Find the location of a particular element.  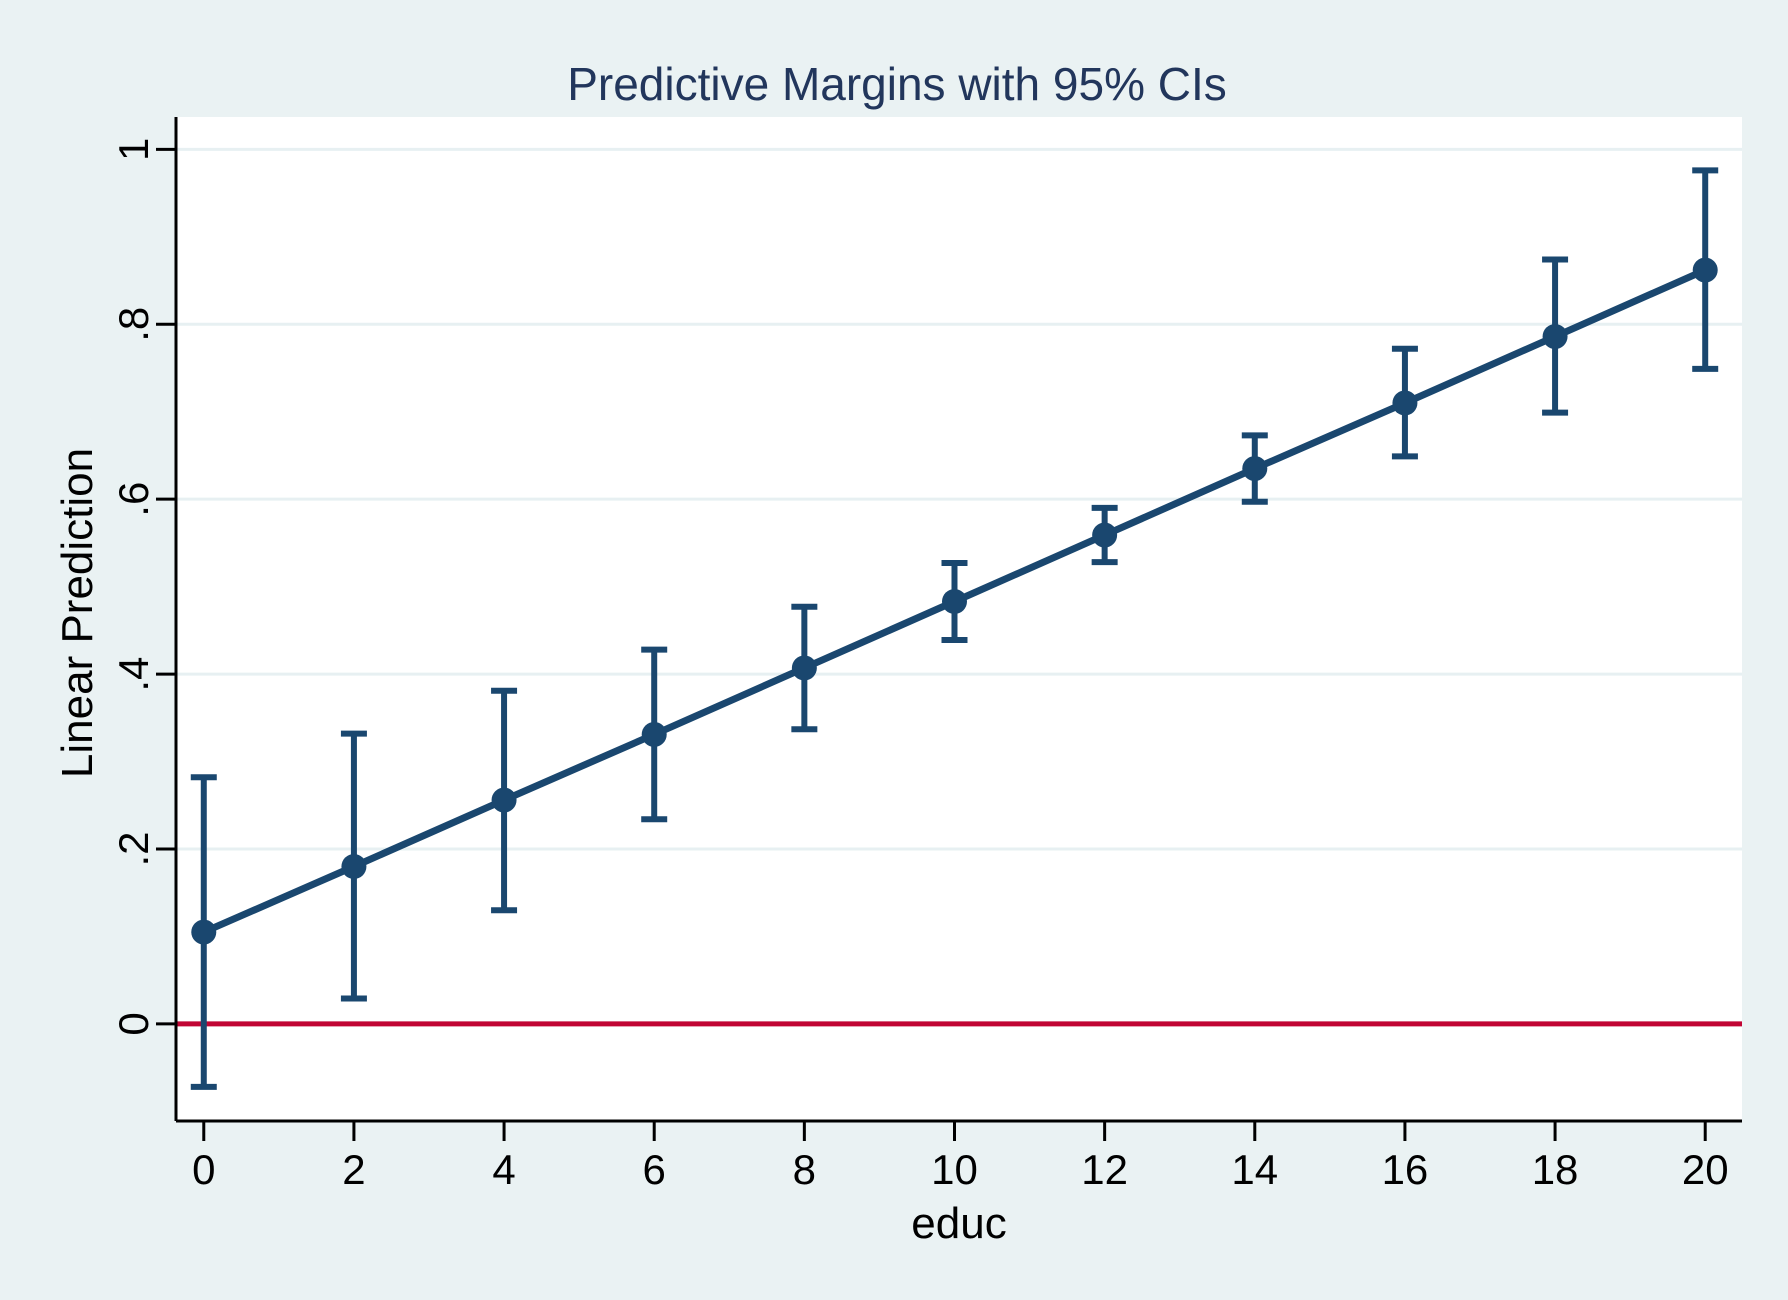

y-tick-label: .2 is located at coordinates (133, 848).